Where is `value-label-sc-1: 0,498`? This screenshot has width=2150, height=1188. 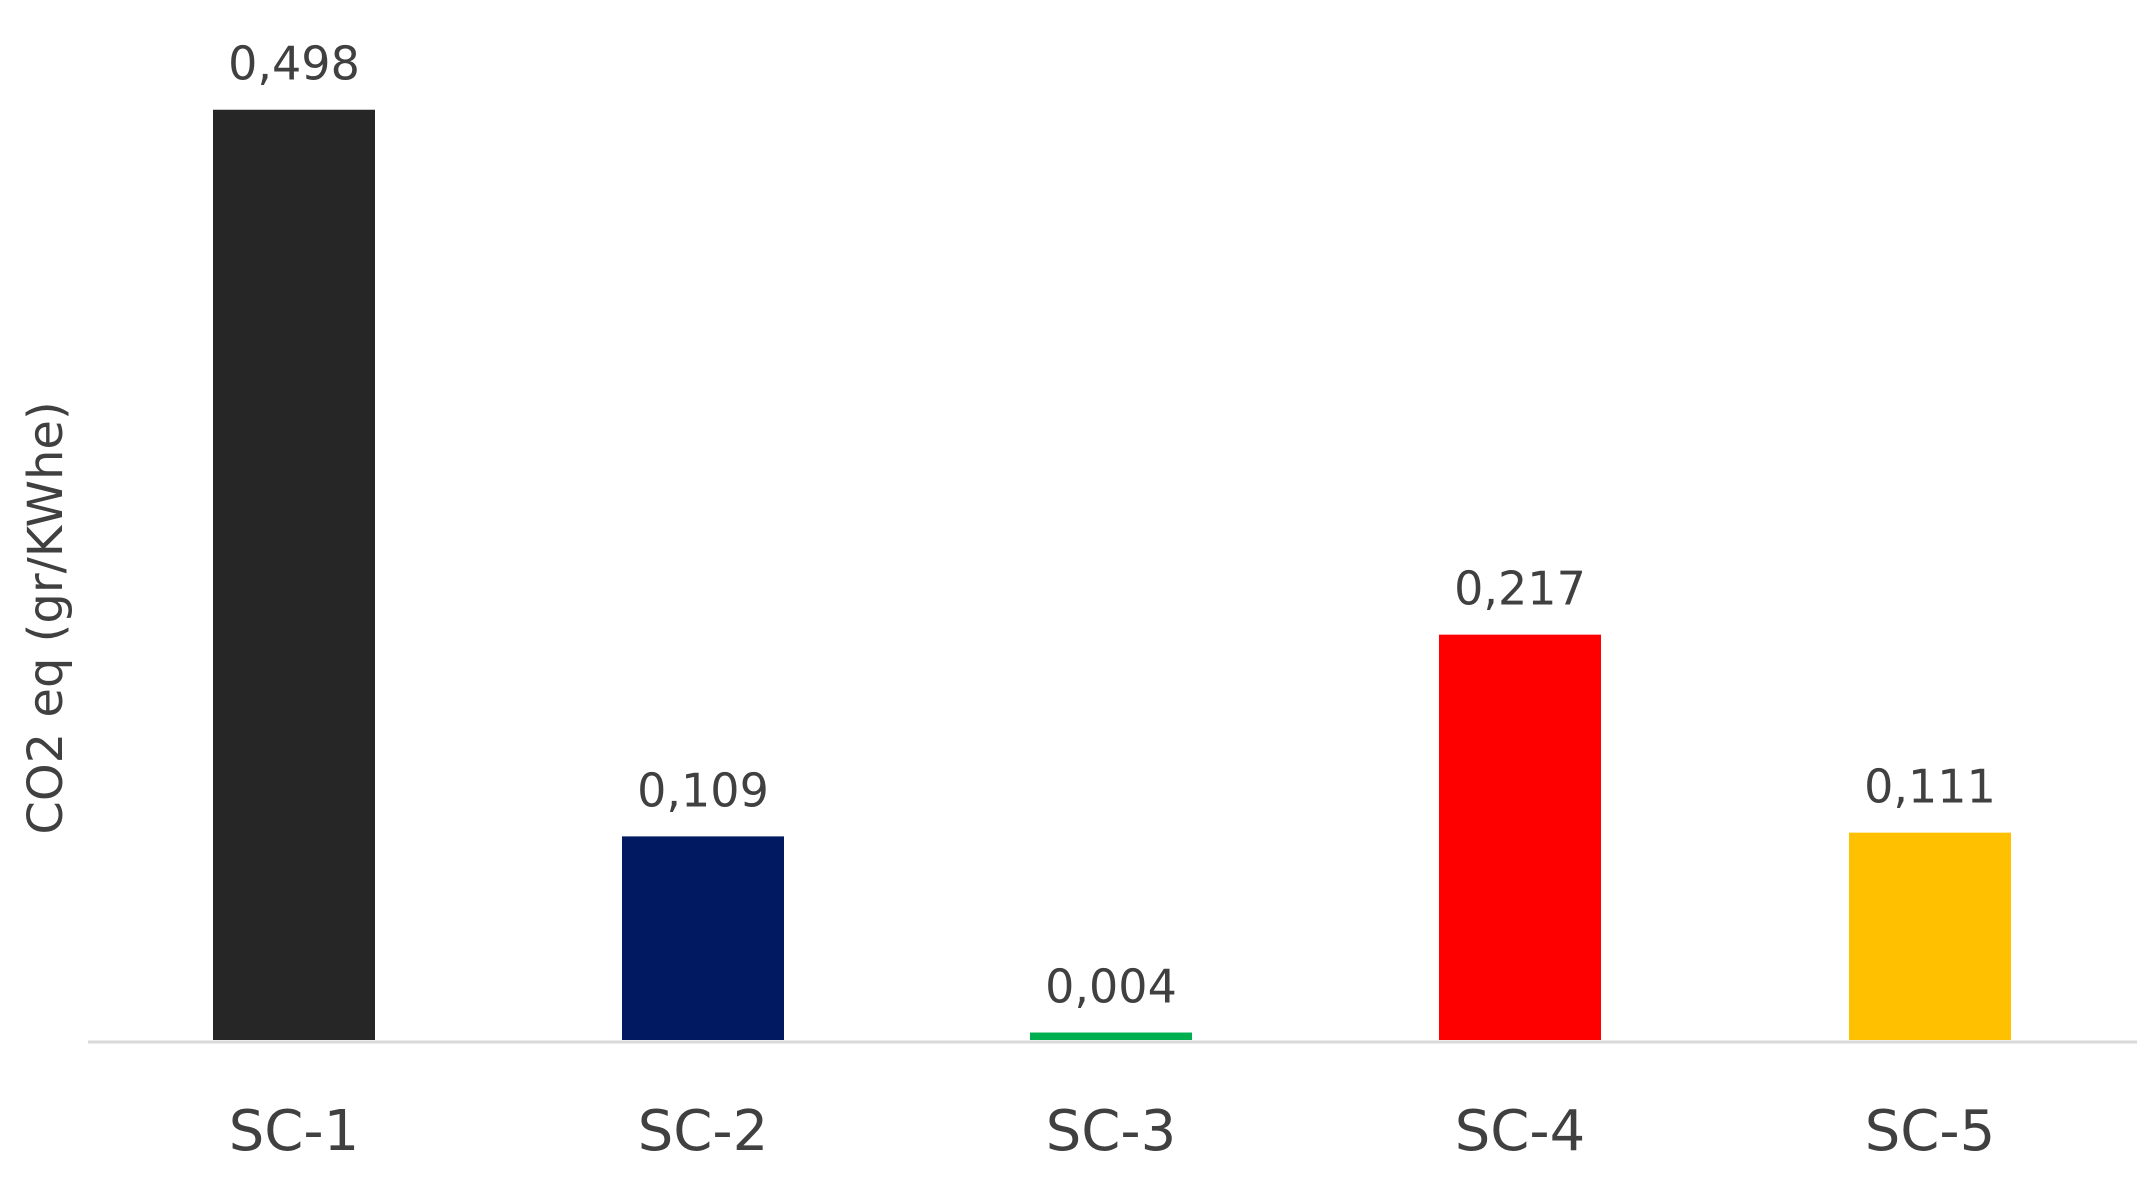 value-label-sc-1: 0,498 is located at coordinates (294, 64).